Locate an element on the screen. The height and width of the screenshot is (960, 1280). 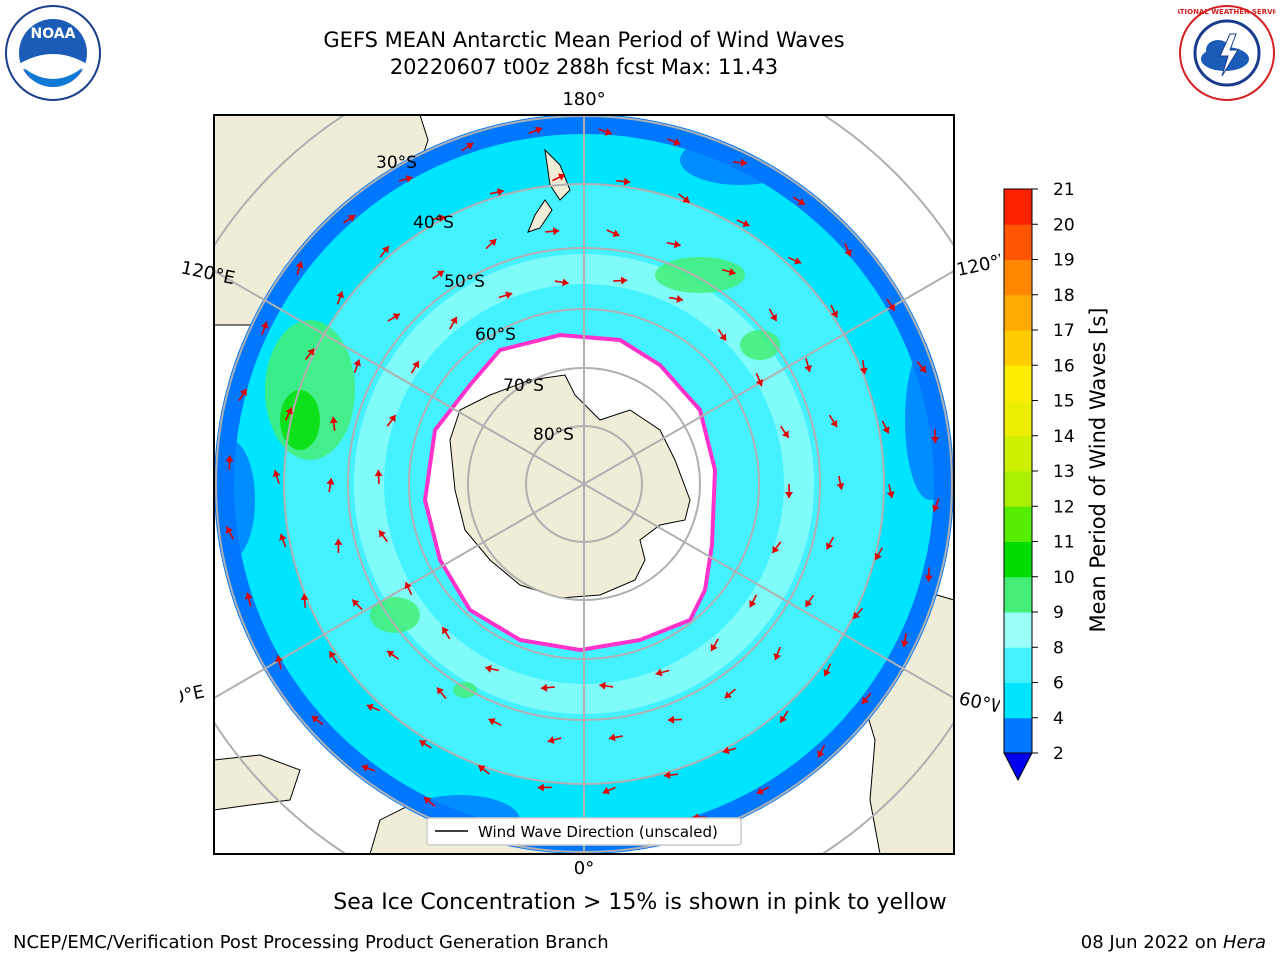
lat-label: 70°S is located at coordinates (523, 386).